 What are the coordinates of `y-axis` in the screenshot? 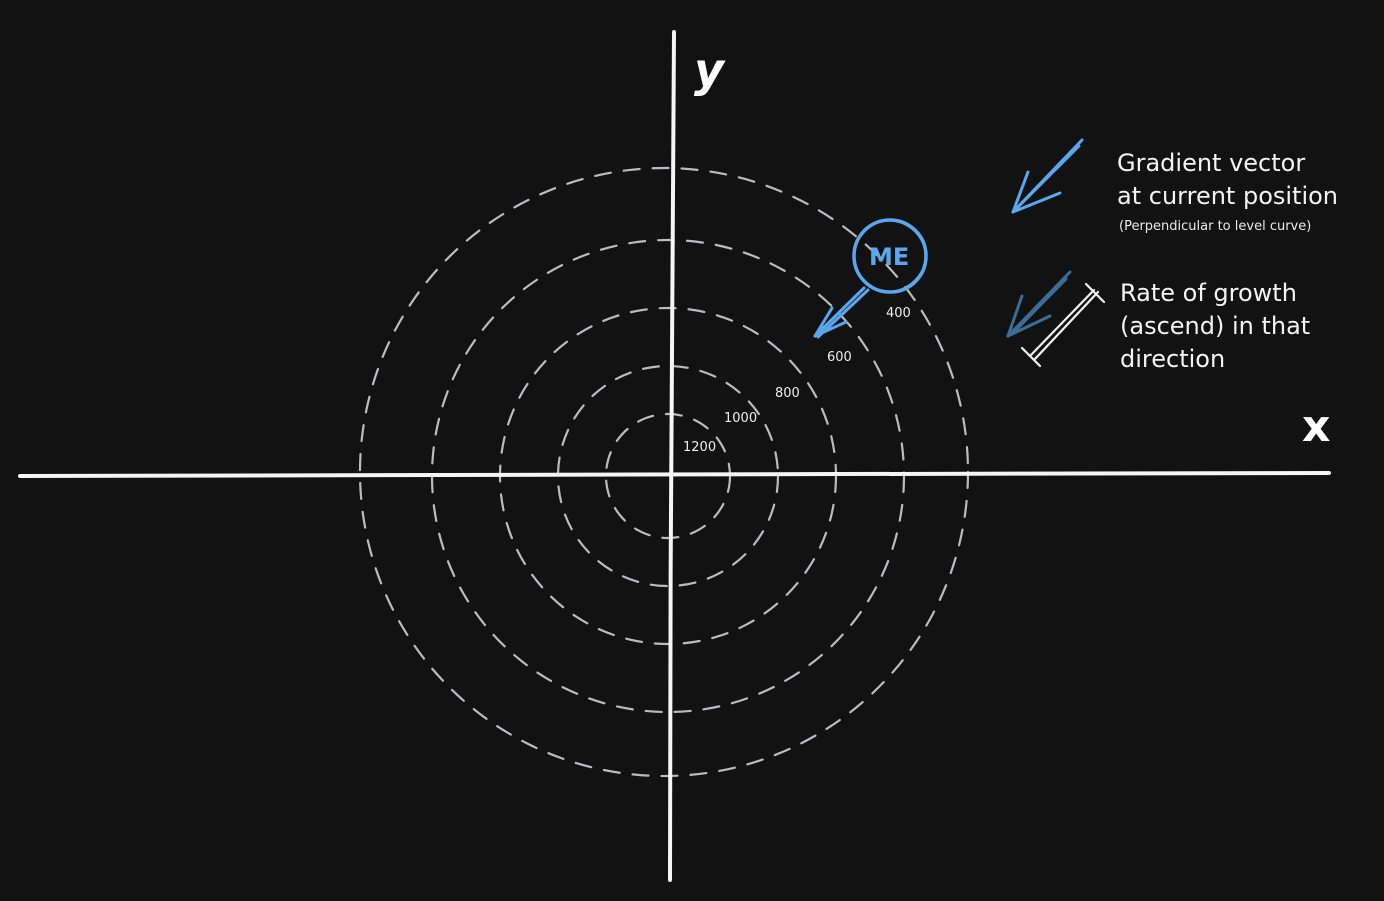 It's located at (672, 456).